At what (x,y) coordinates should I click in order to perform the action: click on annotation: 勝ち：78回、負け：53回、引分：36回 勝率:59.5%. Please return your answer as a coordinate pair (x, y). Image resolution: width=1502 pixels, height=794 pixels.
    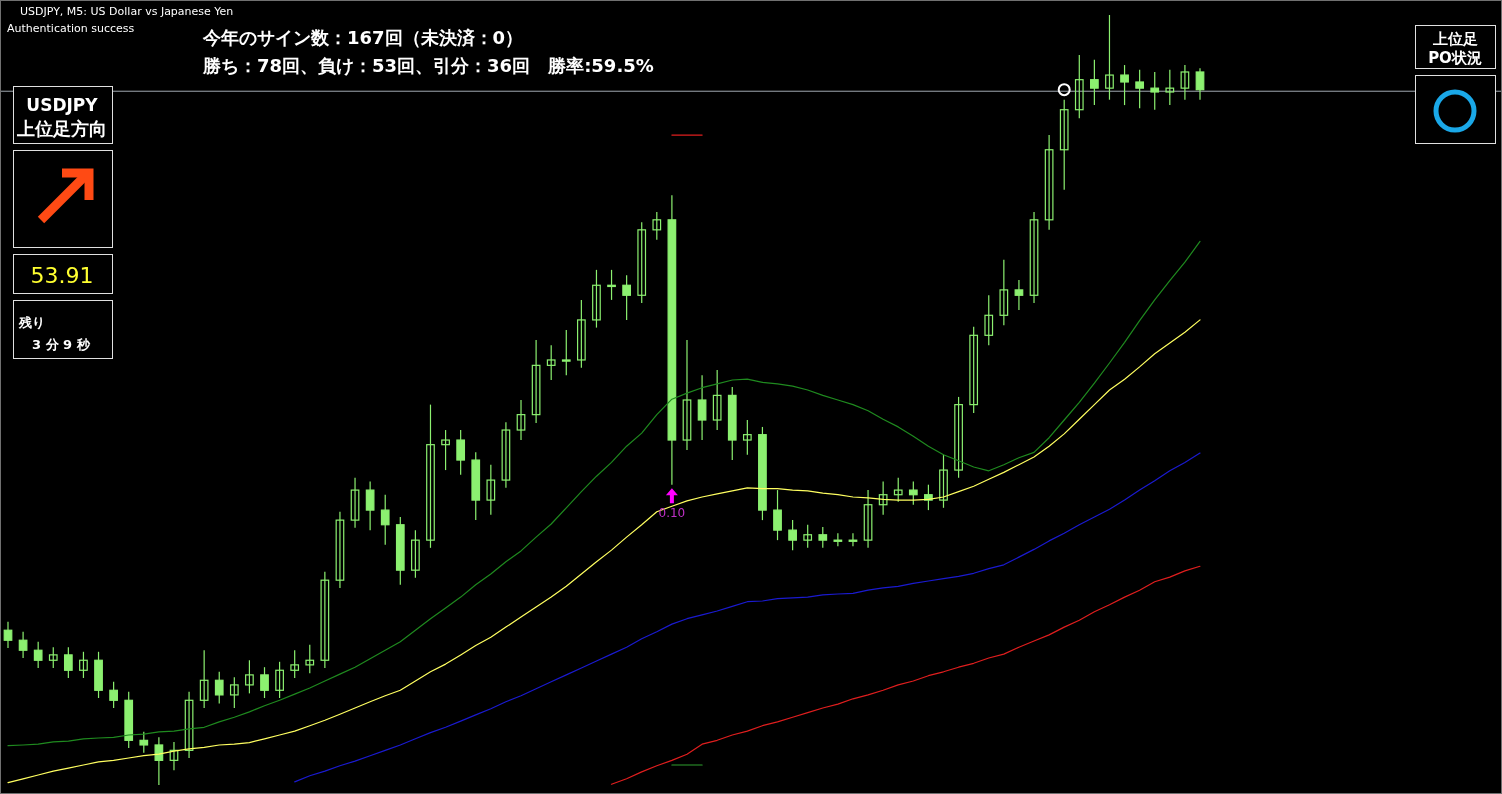
    Looking at the image, I should click on (428, 65).